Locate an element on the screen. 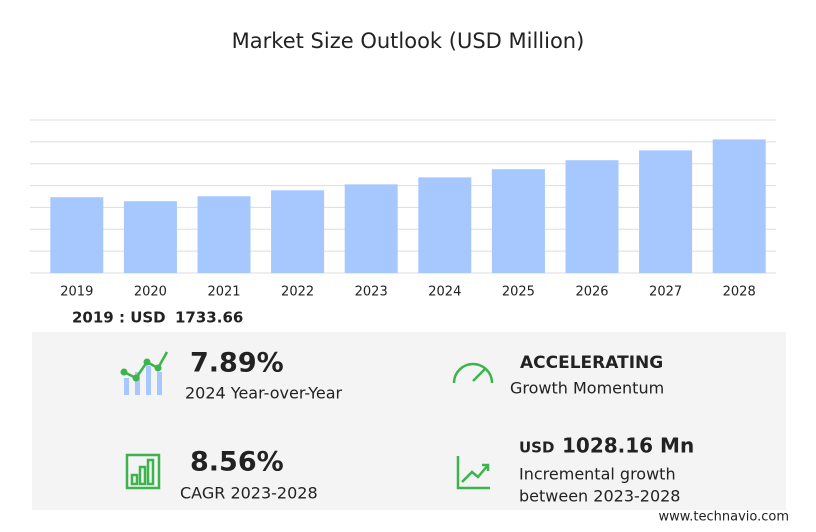  x-tick-label: 2022 is located at coordinates (297, 292).